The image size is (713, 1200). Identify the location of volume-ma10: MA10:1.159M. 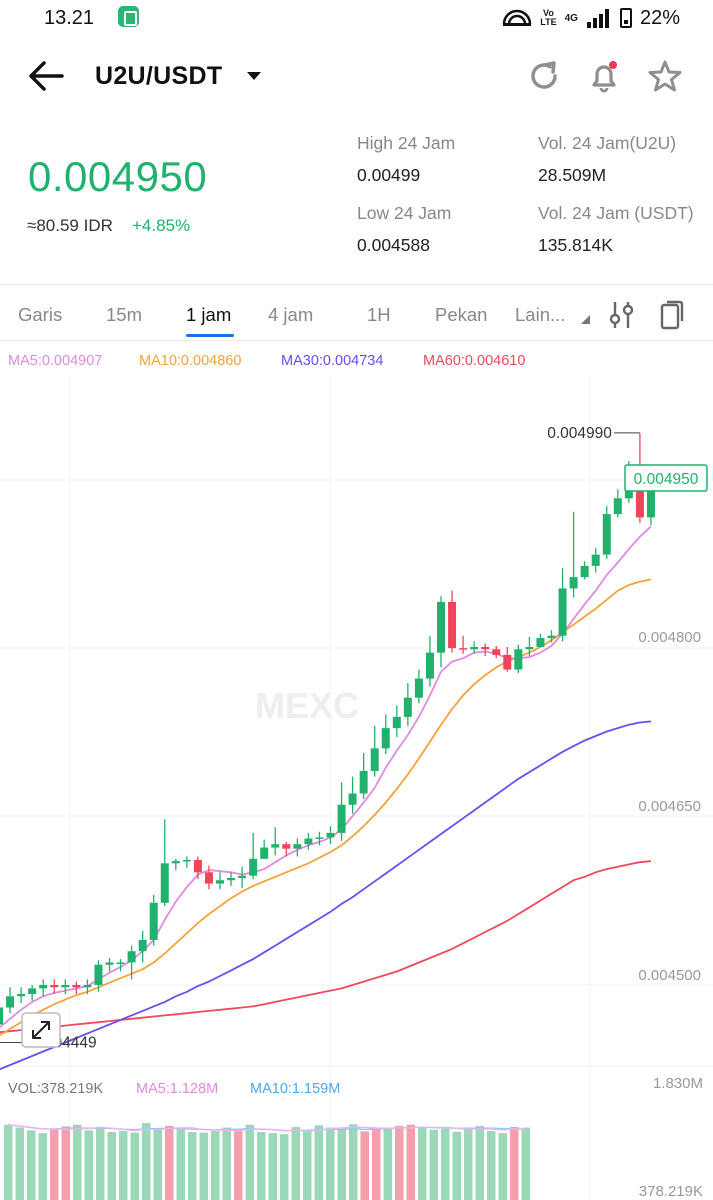
(295, 1089).